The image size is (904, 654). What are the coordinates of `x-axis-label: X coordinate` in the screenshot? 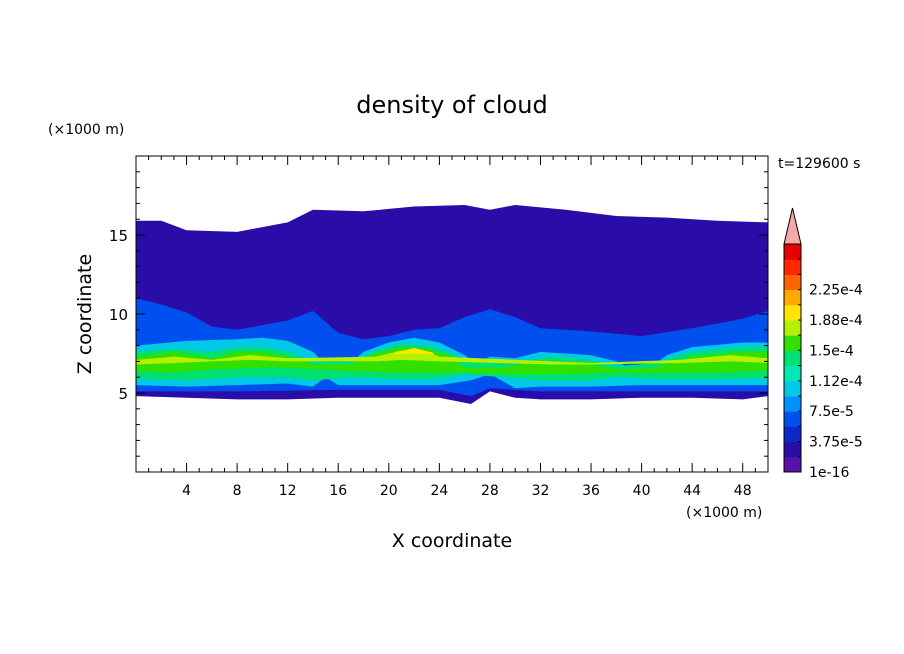 It's located at (452, 541).